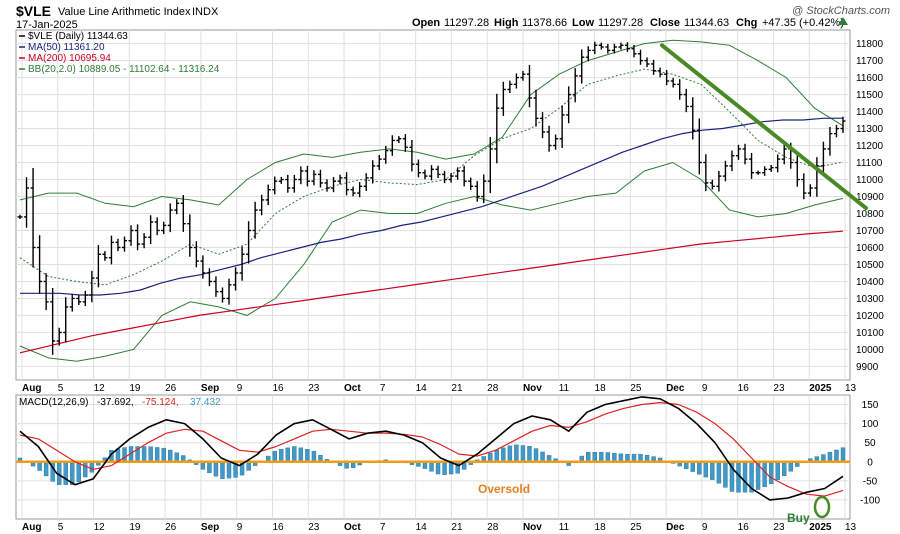  What do you see at coordinates (870, 500) in the screenshot?
I see `macd-y-tick: -100` at bounding box center [870, 500].